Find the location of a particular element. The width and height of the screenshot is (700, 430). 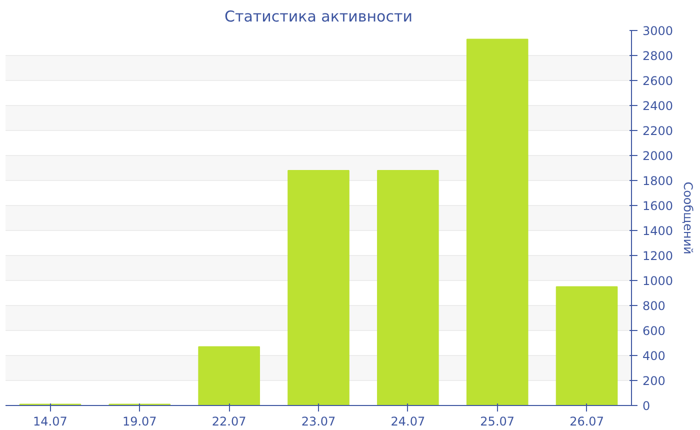

y-tick-label: 0 is located at coordinates (646, 406).